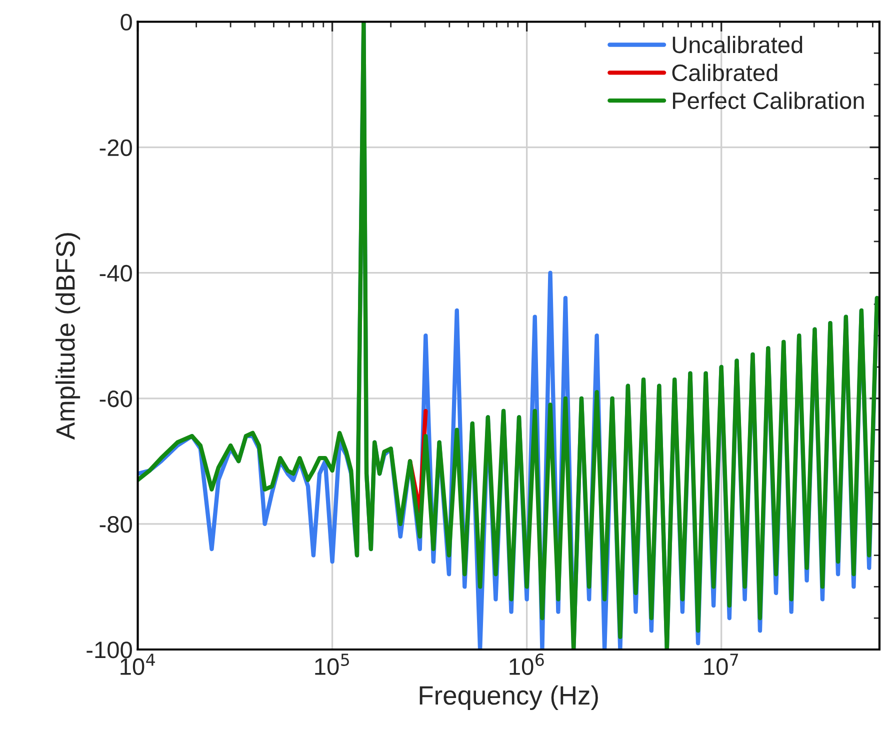  Describe the element at coordinates (725, 73) in the screenshot. I see `legend-label: Calibrated` at that location.